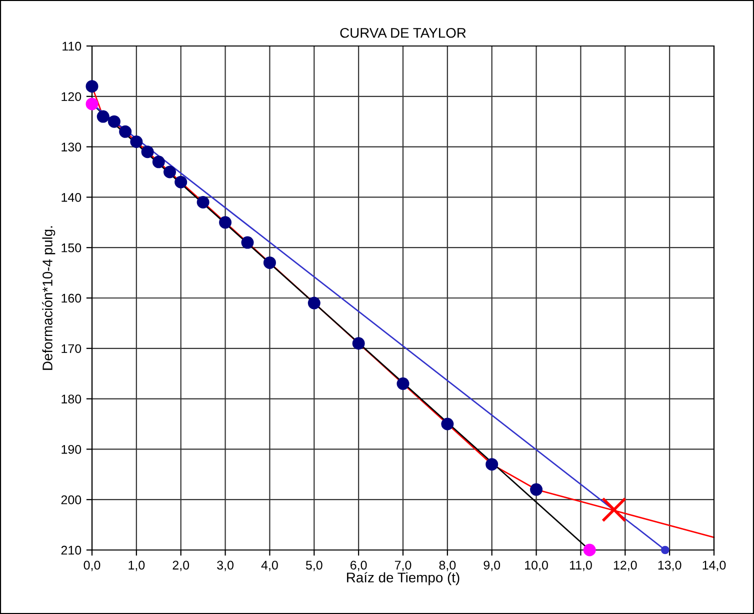  I want to click on x-tick-label: 10,0, so click(536, 566).